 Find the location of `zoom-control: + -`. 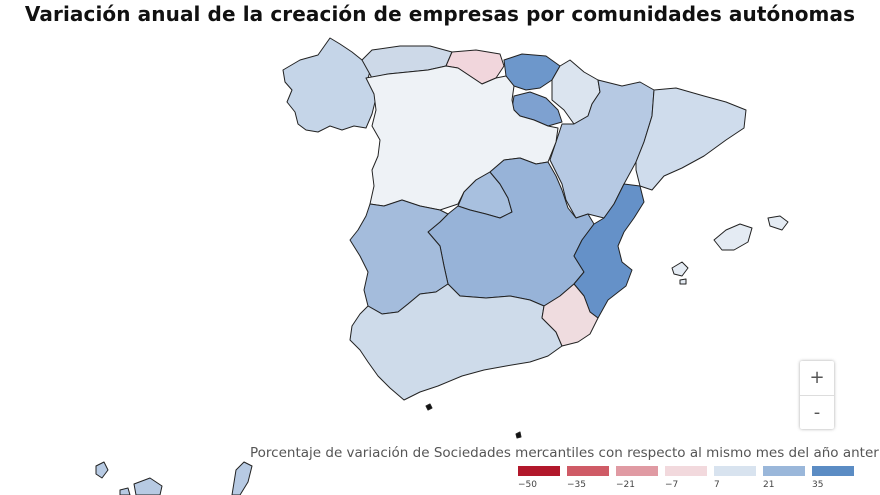

zoom-control: + - is located at coordinates (817, 395).